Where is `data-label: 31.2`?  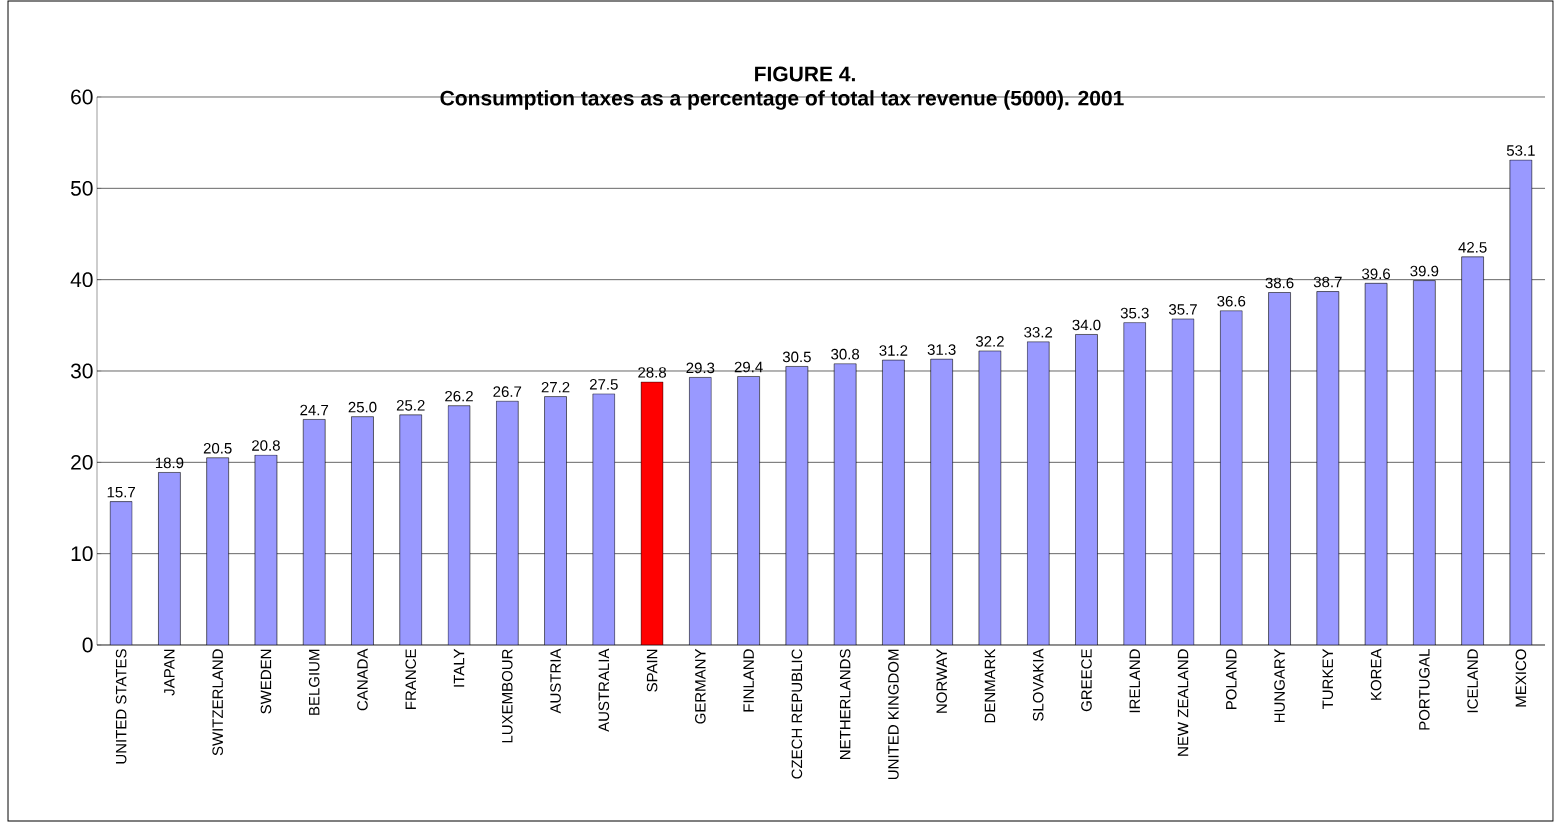
data-label: 31.2 is located at coordinates (893, 350).